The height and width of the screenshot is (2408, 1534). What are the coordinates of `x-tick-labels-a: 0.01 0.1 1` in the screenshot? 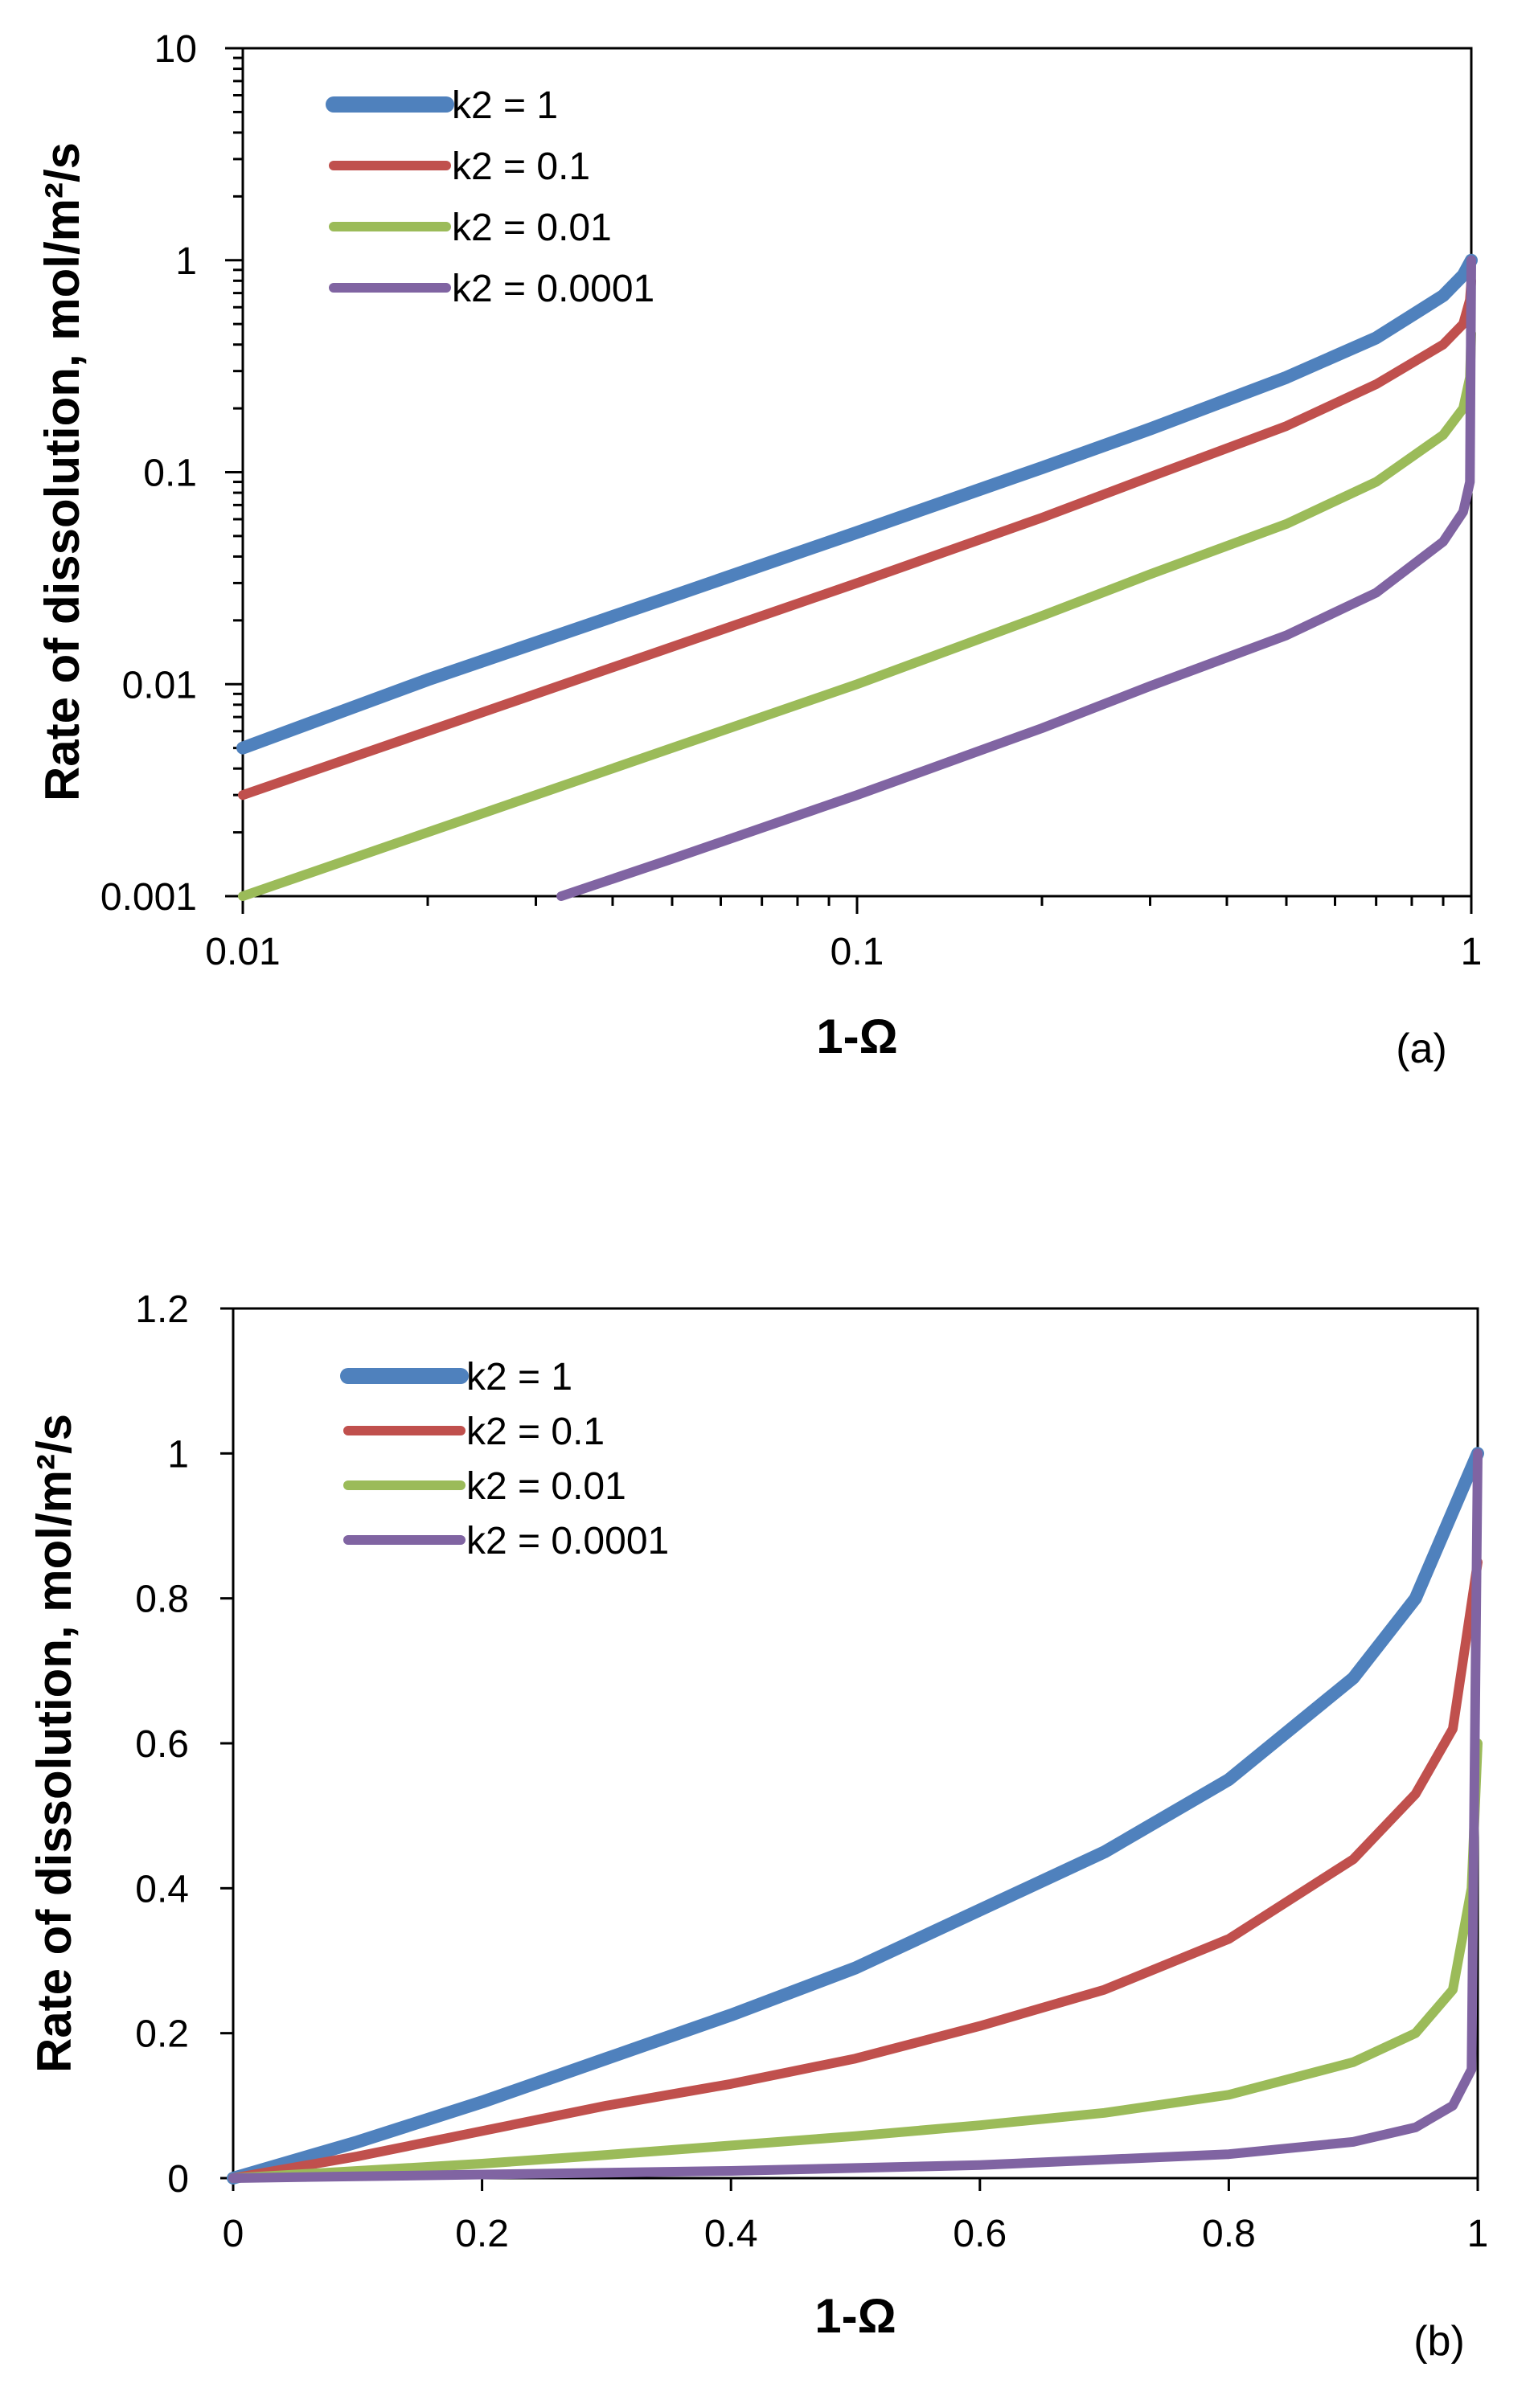 It's located at (843, 952).